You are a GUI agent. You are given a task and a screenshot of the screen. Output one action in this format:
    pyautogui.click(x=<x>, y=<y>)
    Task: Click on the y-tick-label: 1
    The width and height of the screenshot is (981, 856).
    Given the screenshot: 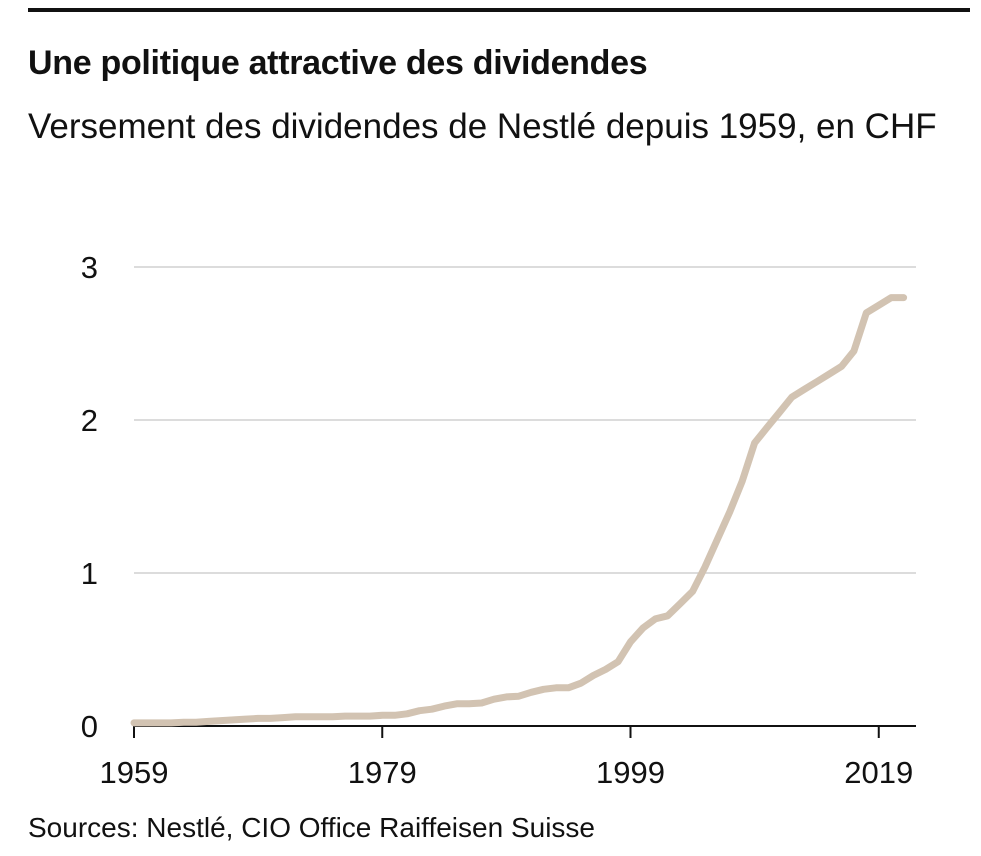 What is the action you would take?
    pyautogui.click(x=89, y=573)
    